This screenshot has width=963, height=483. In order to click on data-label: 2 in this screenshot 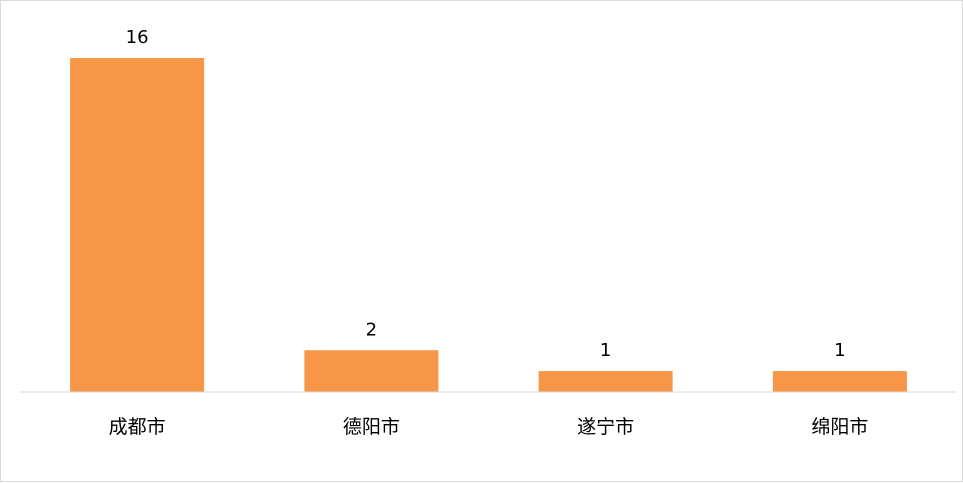, I will do `click(371, 329)`.